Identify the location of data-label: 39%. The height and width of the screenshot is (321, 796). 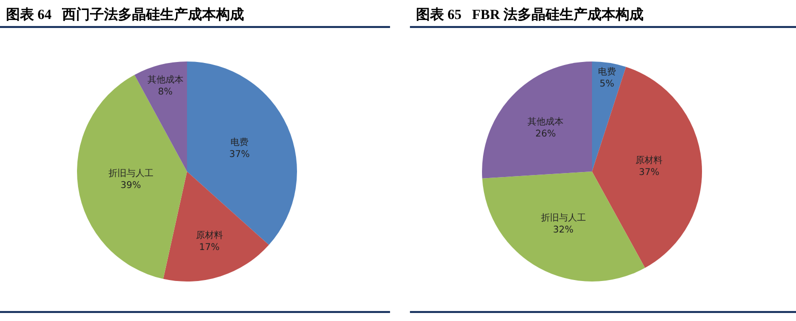
(131, 186).